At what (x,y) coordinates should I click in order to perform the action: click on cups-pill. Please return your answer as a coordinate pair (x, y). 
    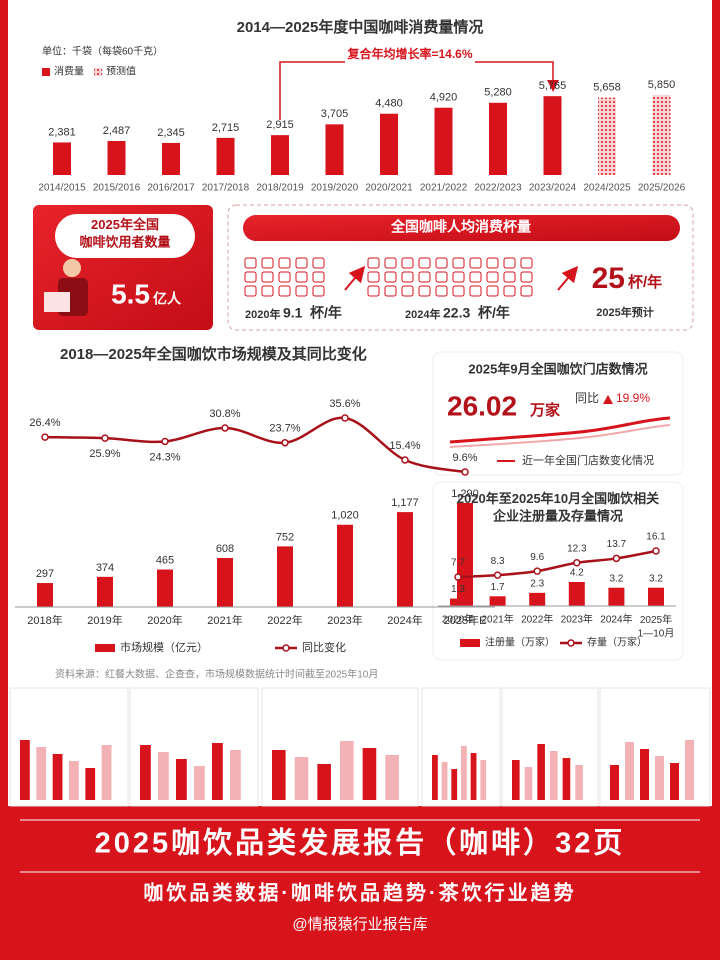
    Looking at the image, I should click on (461, 228).